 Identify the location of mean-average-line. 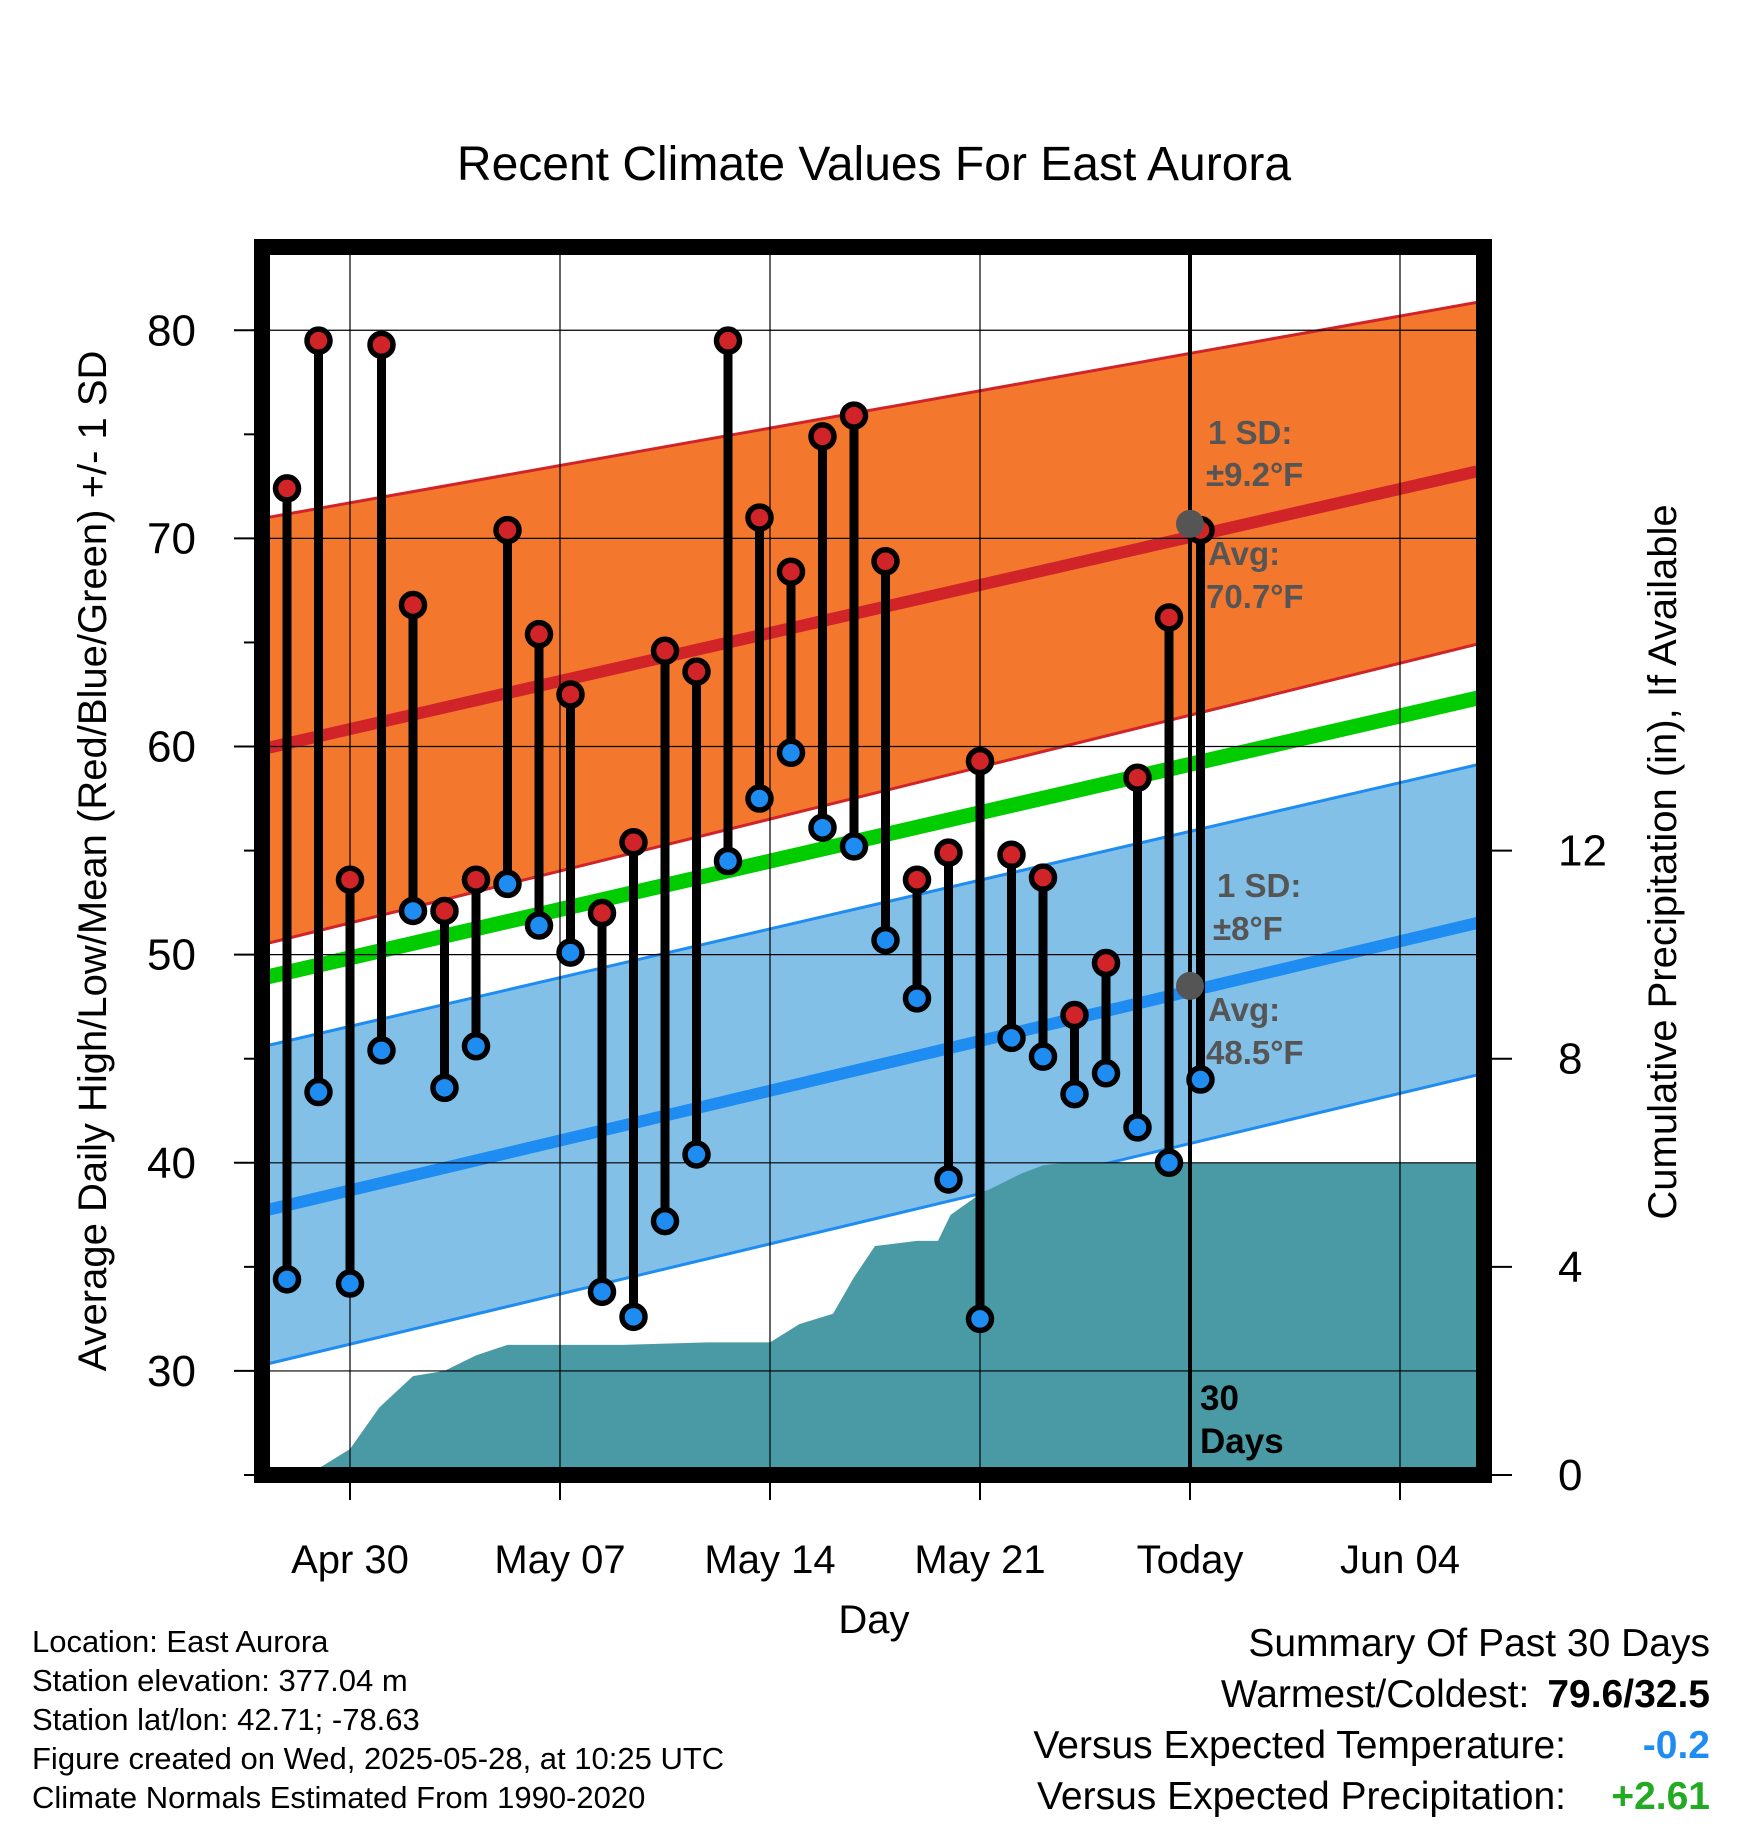
(873, 837).